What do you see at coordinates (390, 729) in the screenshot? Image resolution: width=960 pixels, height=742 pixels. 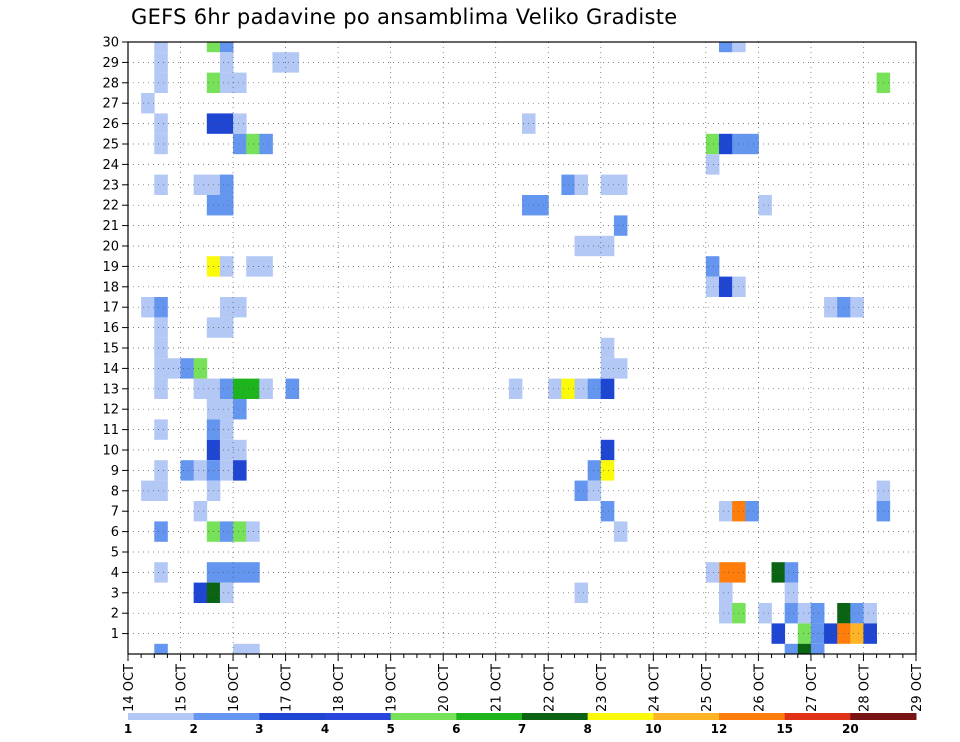 I see `colorbar-label: 5` at bounding box center [390, 729].